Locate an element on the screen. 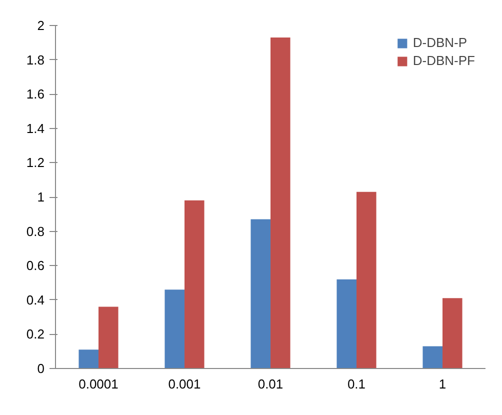 The image size is (502, 415). x-tick-label: 0.1 is located at coordinates (356, 384).